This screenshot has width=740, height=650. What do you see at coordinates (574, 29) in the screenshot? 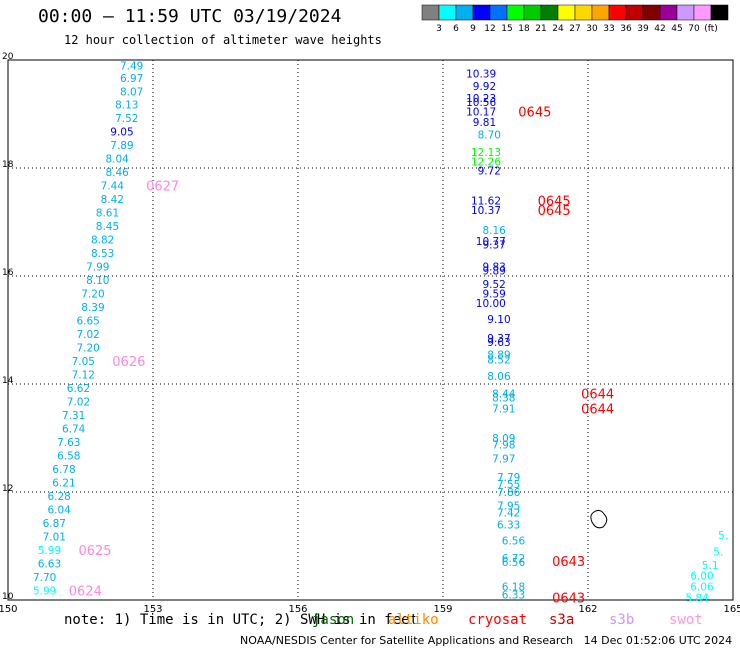
I see `colorbar-label: 27` at bounding box center [574, 29].